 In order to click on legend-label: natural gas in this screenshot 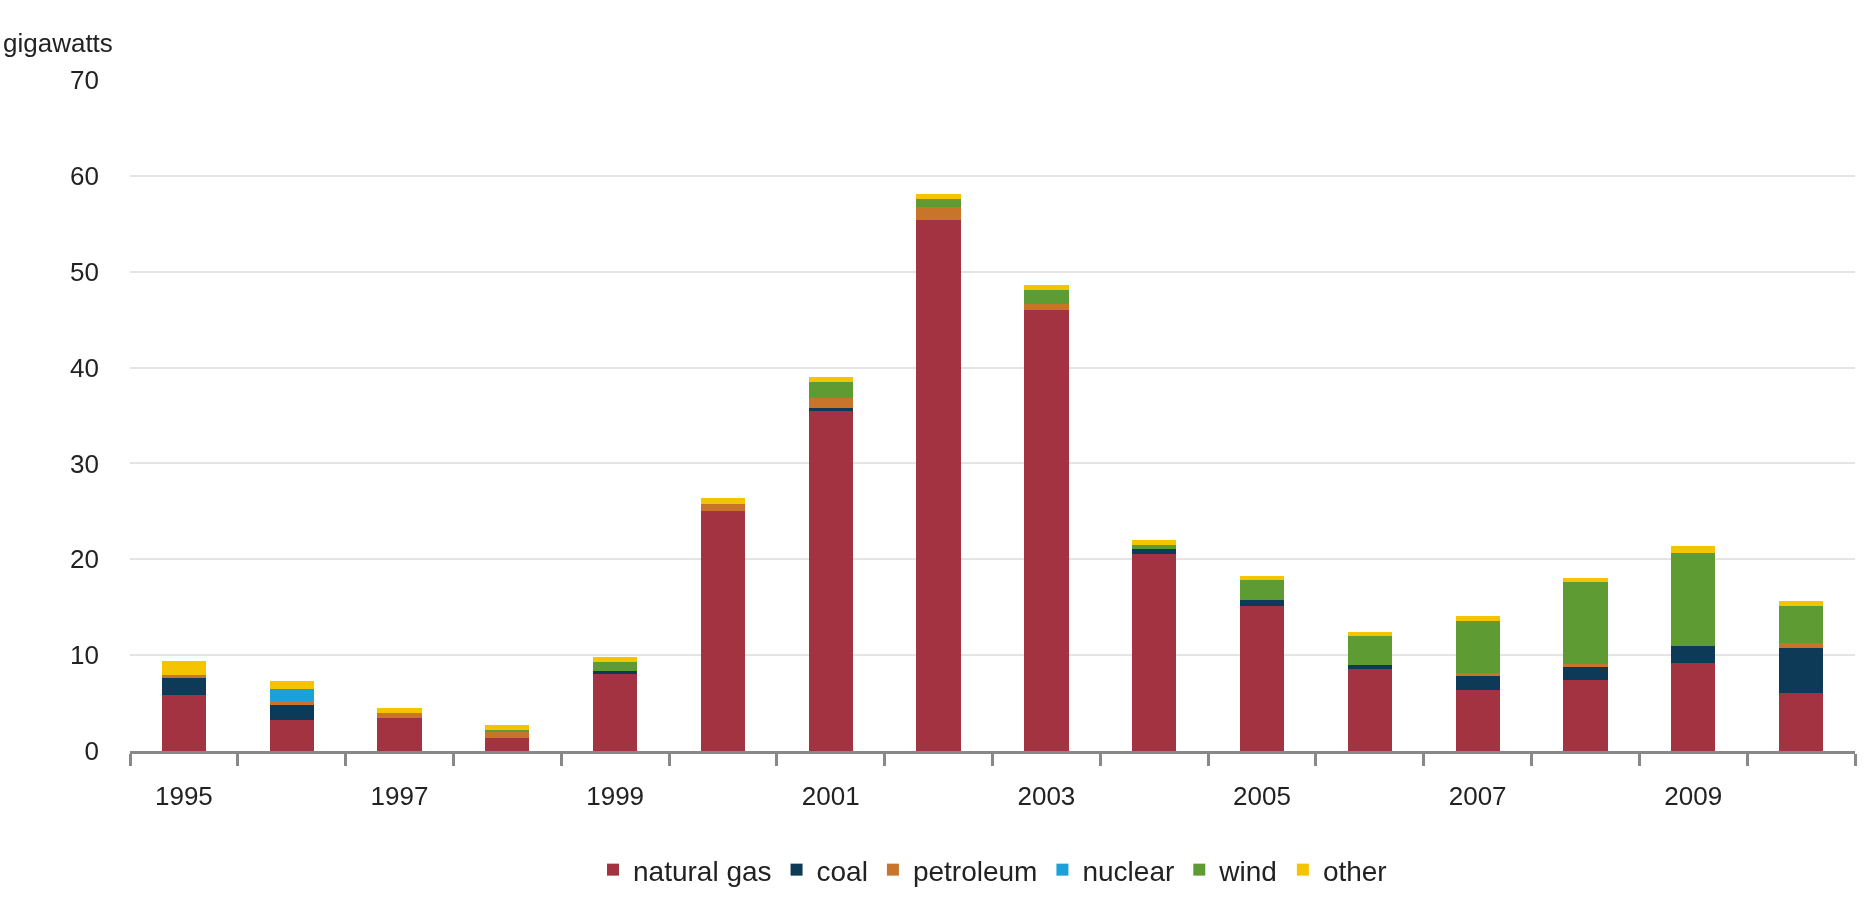, I will do `click(702, 871)`.